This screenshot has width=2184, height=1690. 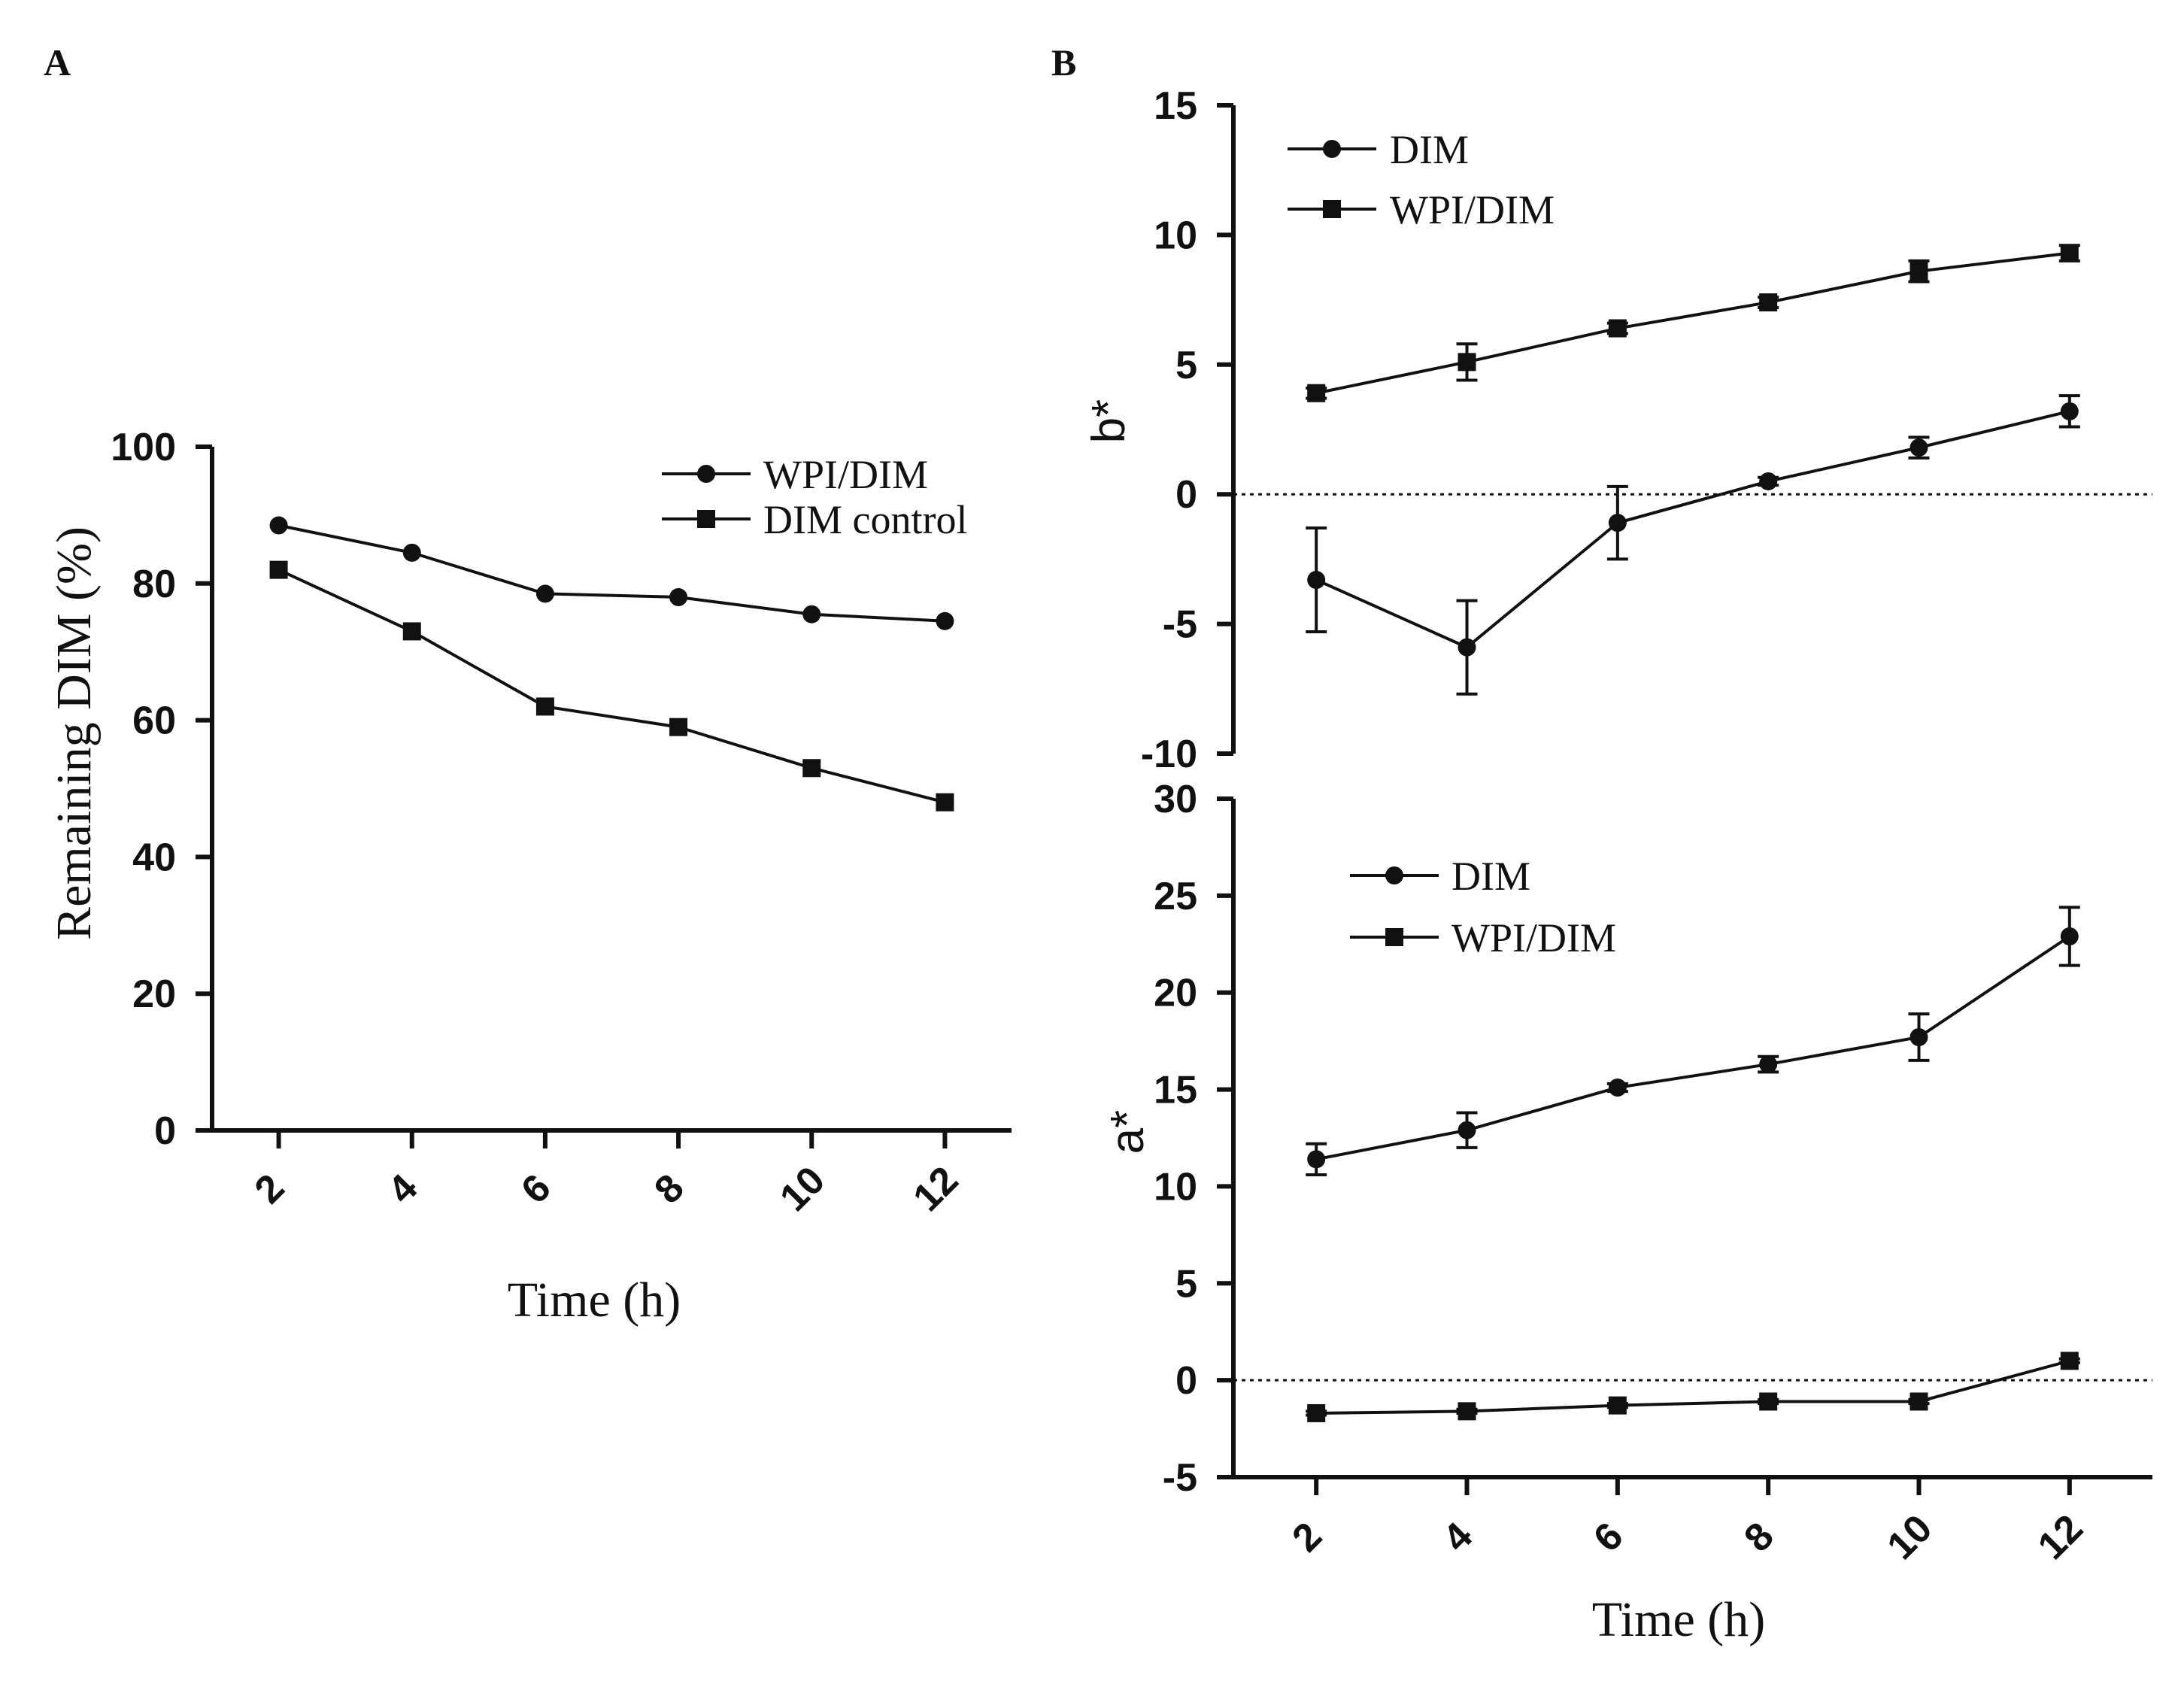 What do you see at coordinates (154, 584) in the screenshot?
I see `y-tick-label: 80` at bounding box center [154, 584].